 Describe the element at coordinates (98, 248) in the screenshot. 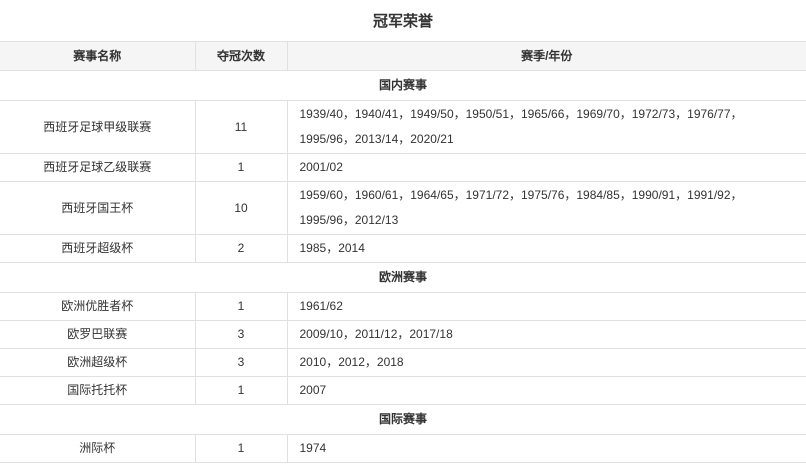

I see `competition-cell: 西班牙超级杯` at that location.